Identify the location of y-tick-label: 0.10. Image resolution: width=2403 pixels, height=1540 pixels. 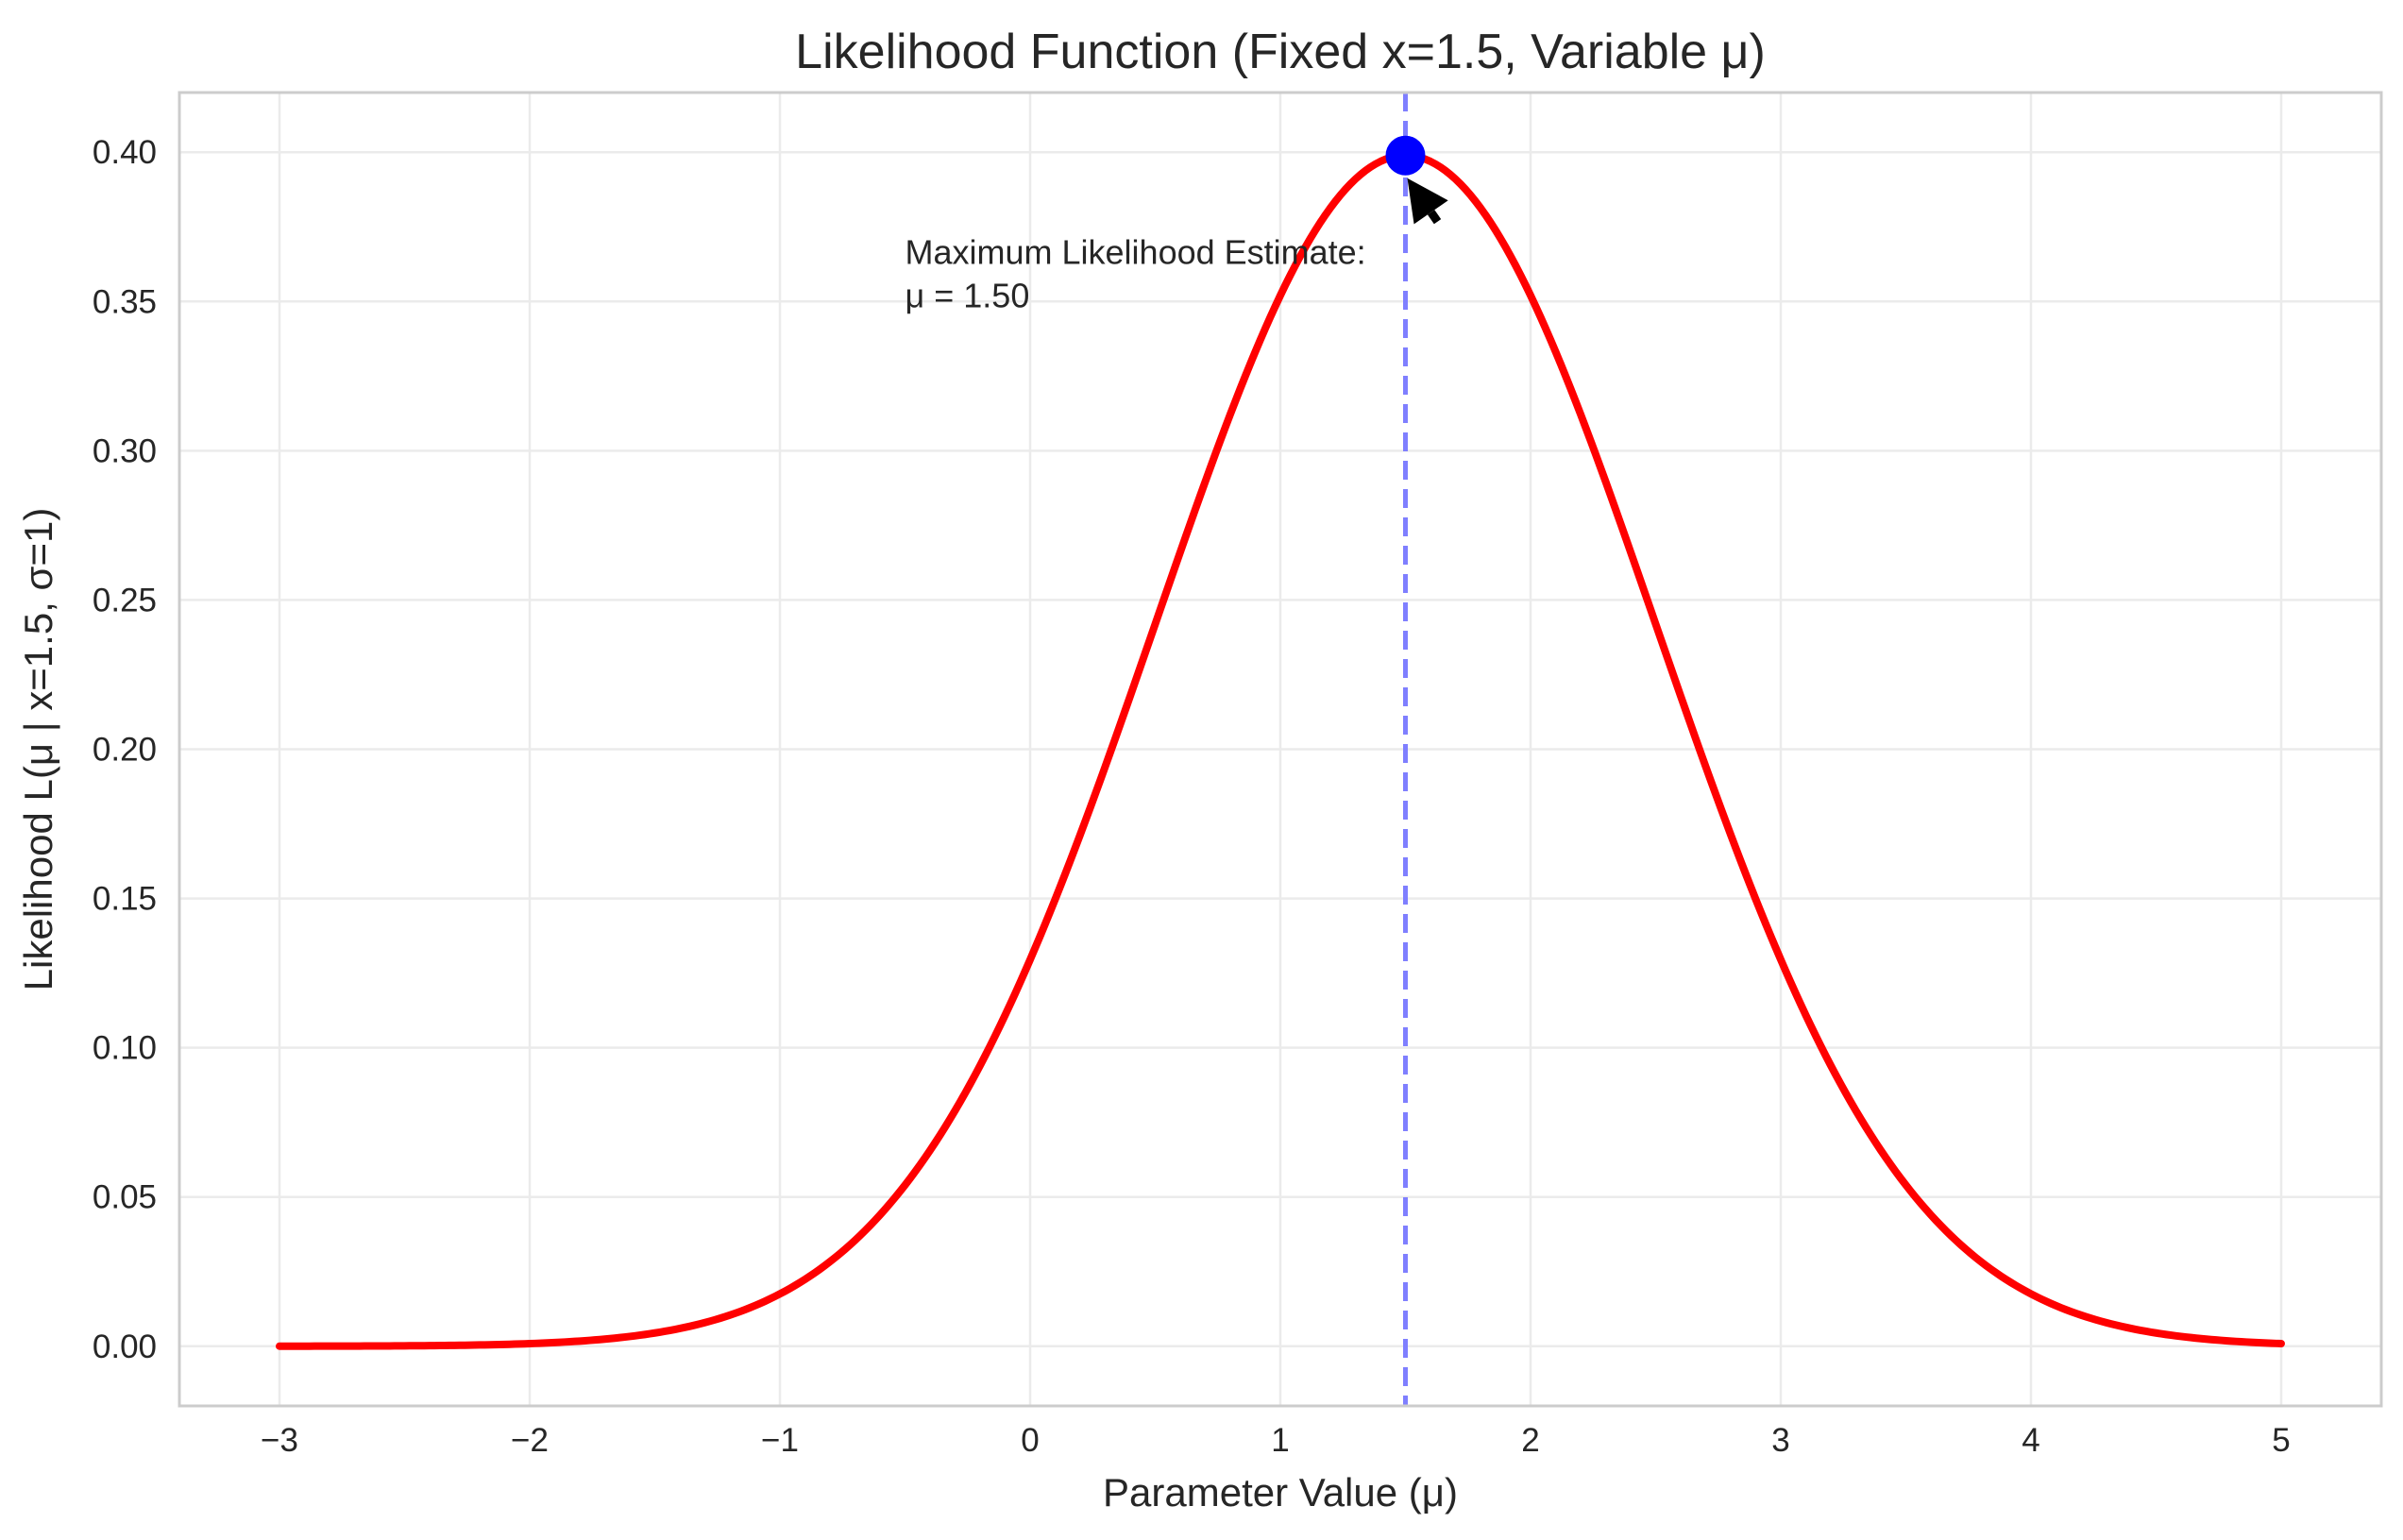
(125, 1048).